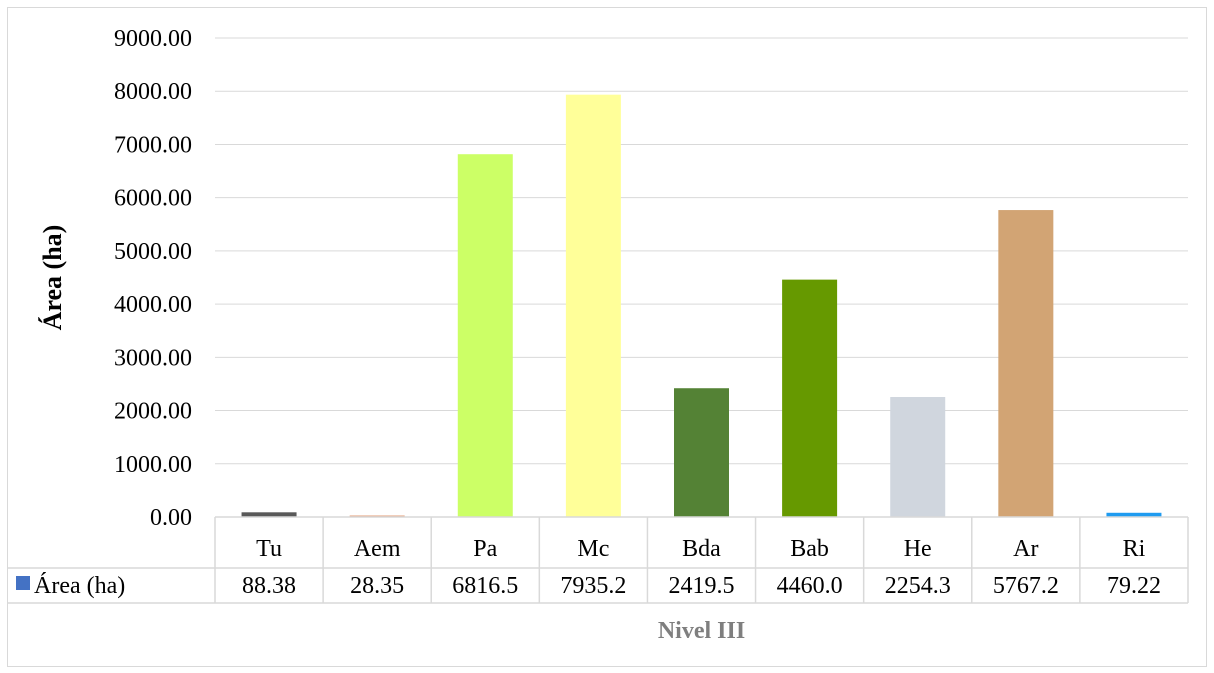  Describe the element at coordinates (153, 305) in the screenshot. I see `y-tick-label: 4000.00` at that location.